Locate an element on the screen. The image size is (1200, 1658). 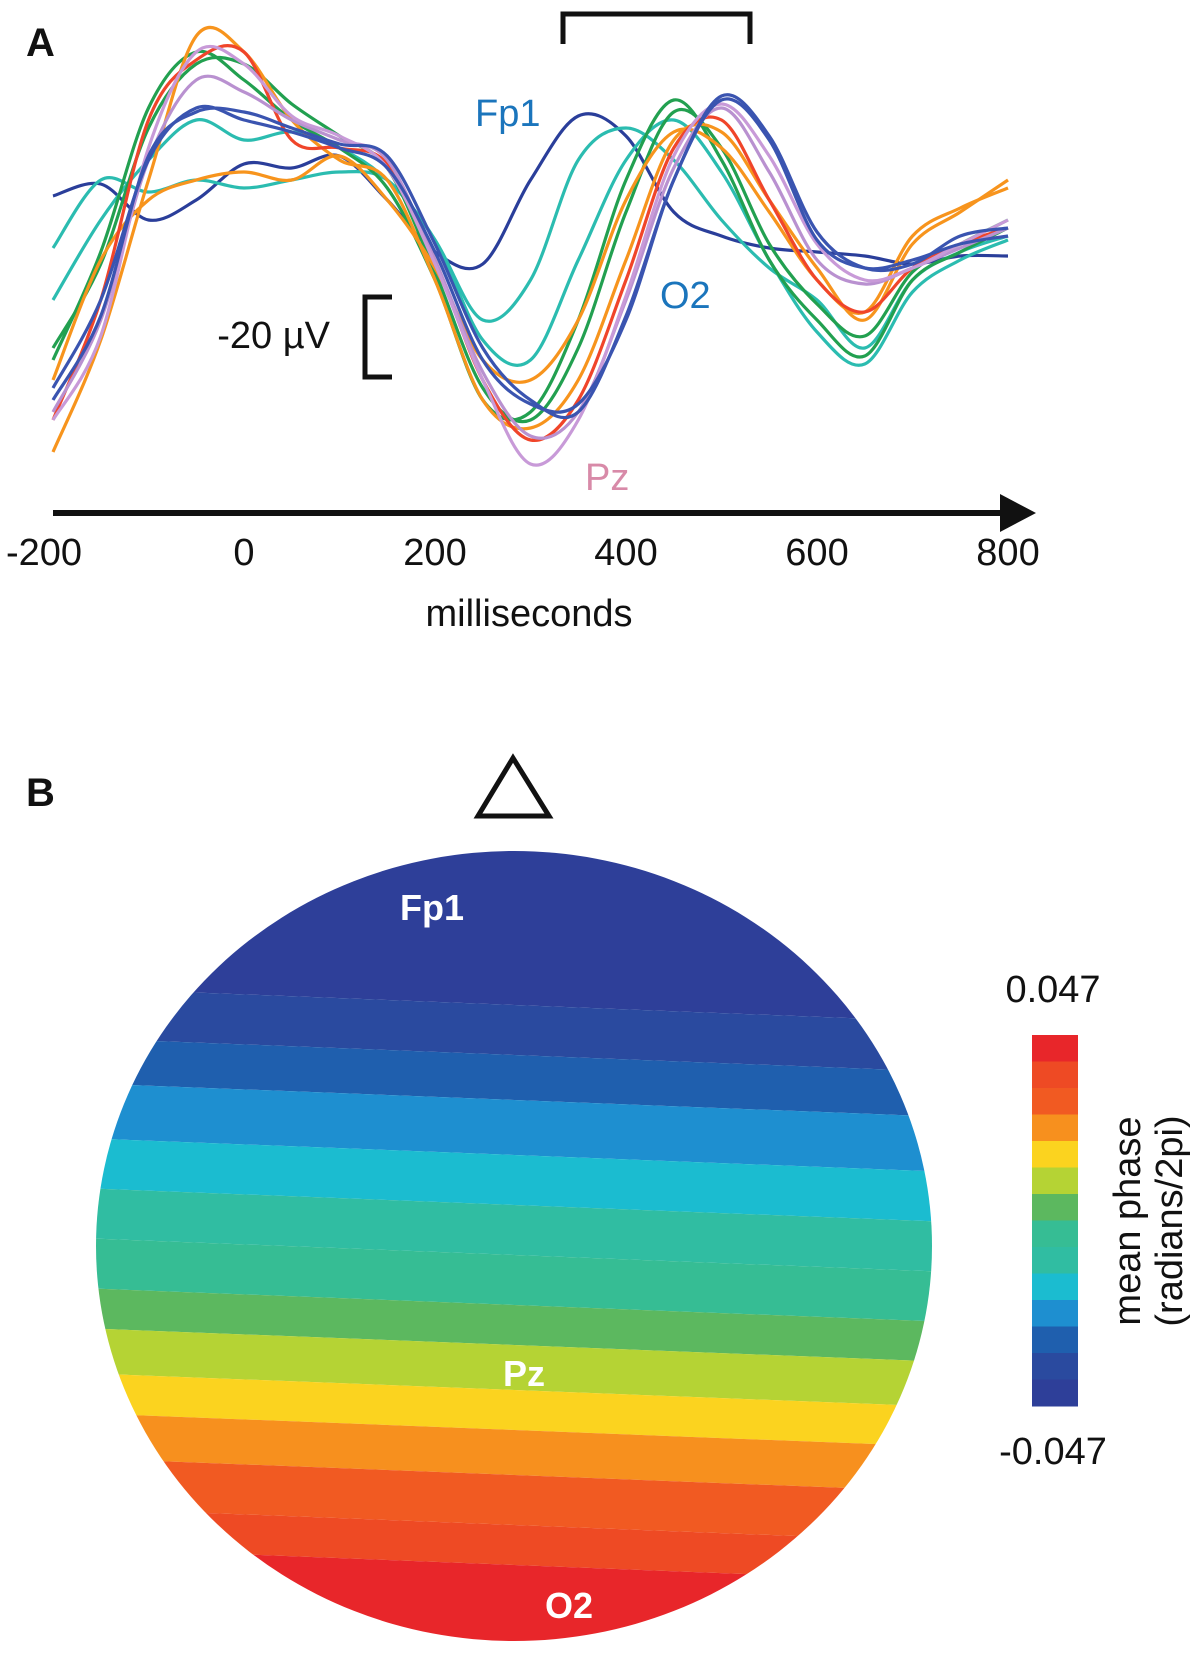
colorbar-min-label: -0.047 is located at coordinates (1053, 1452).